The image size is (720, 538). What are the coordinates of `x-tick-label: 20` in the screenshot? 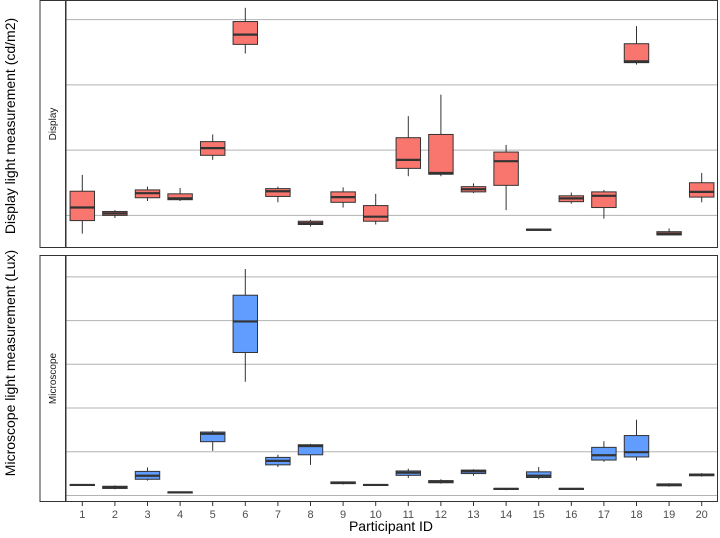 It's located at (702, 515).